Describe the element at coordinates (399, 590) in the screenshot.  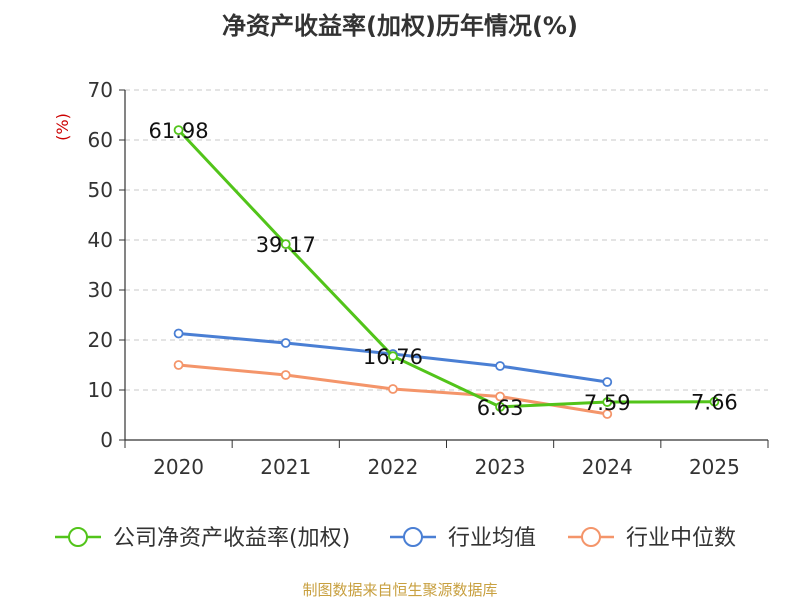
I see `source-note: 制图数据来自恒生聚源数据库` at that location.